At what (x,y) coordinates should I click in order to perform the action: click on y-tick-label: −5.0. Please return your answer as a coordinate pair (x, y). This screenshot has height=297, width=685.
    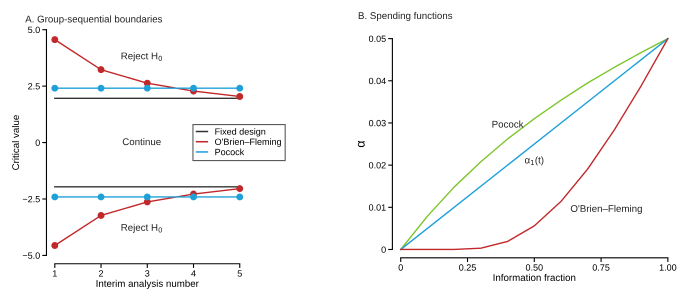
    Looking at the image, I should click on (31, 255).